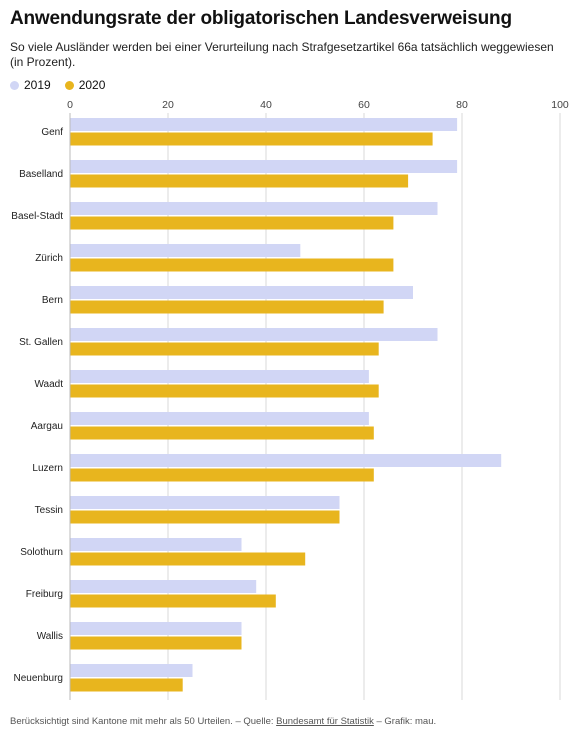  Describe the element at coordinates (49, 258) in the screenshot. I see `category-label: Zürich` at that location.